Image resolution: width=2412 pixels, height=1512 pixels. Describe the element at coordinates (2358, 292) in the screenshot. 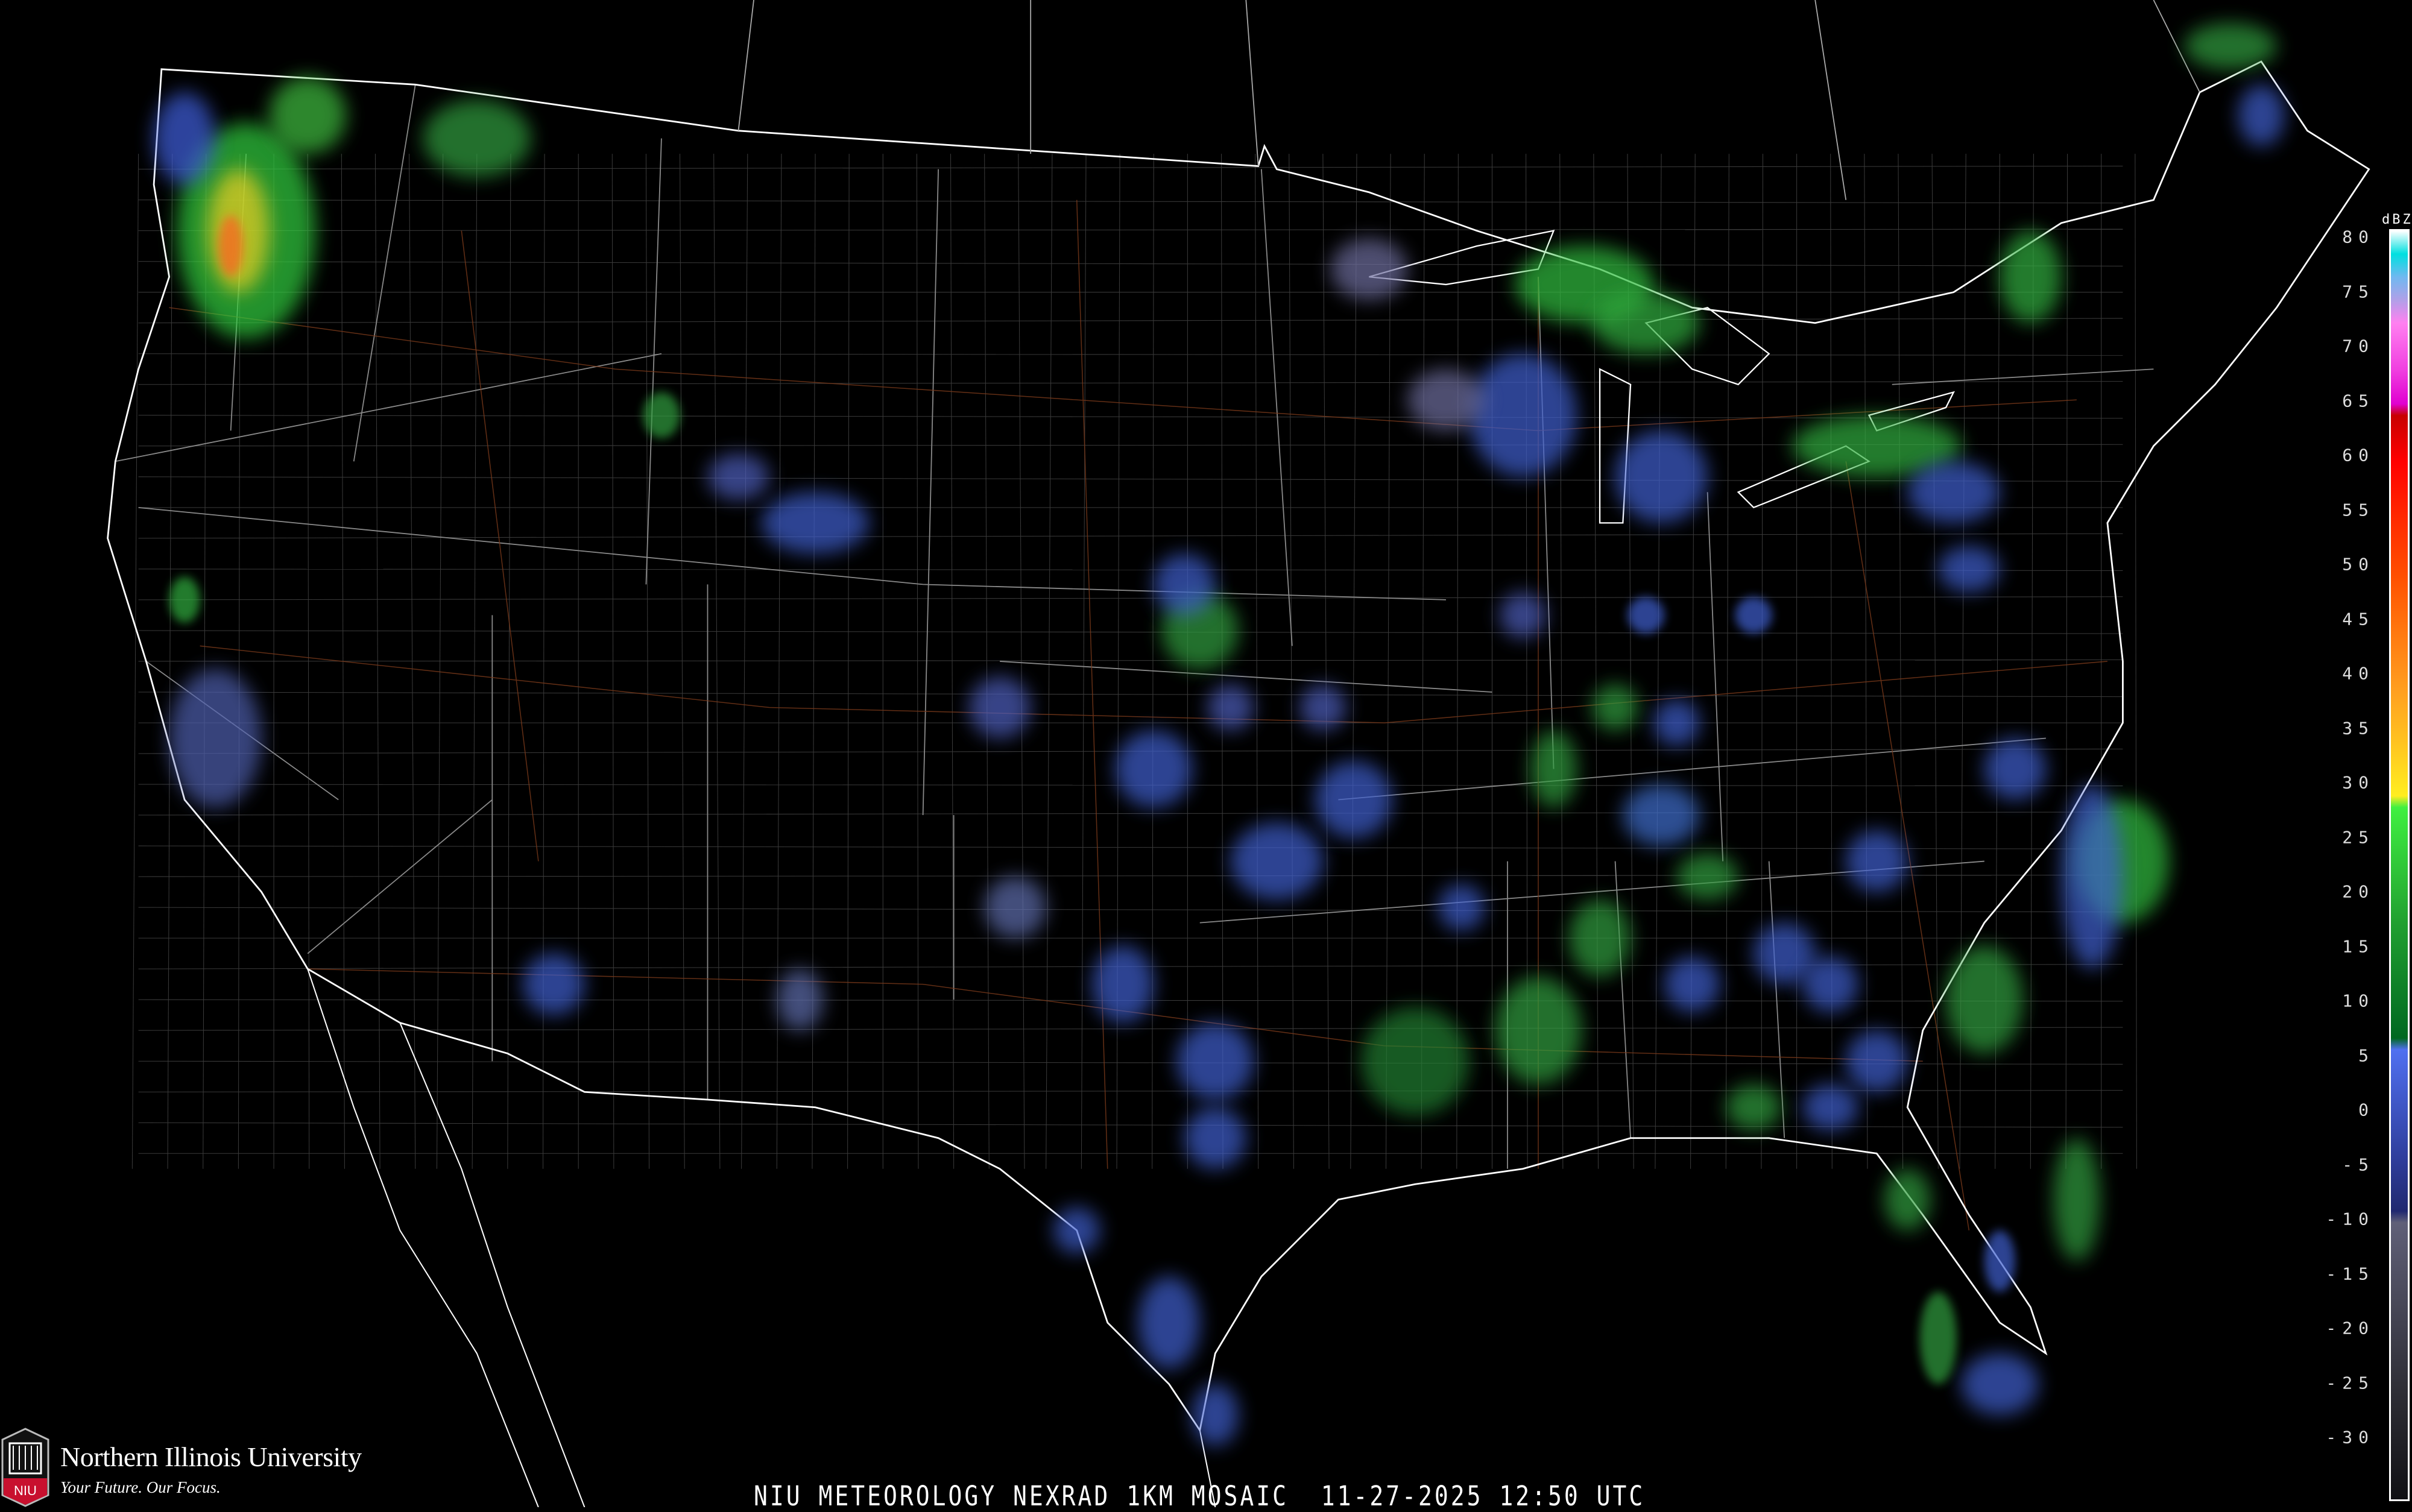

I see `legend-tick: 75` at that location.